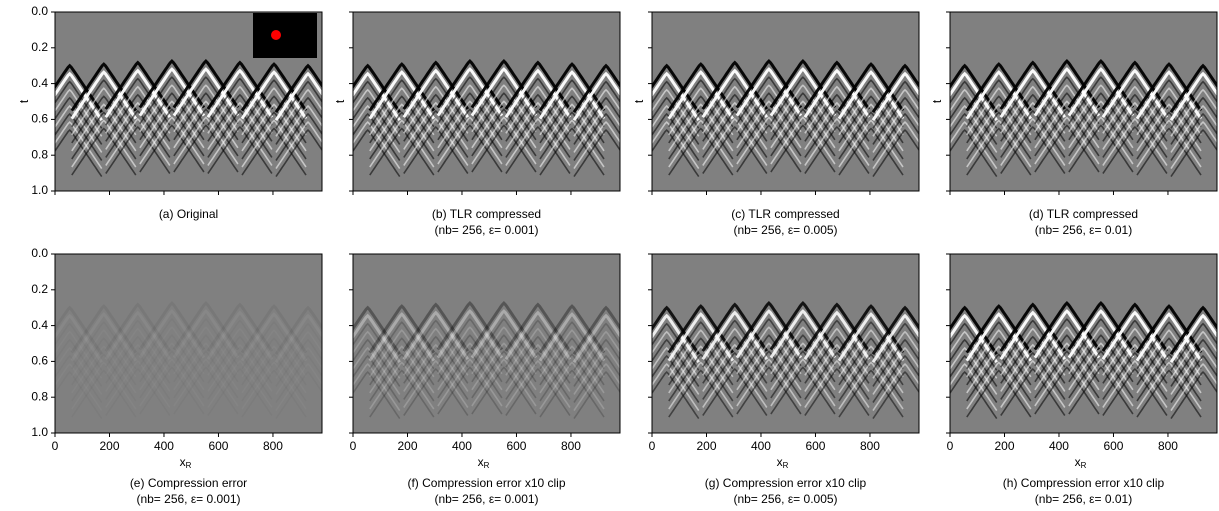  What do you see at coordinates (786, 483) in the screenshot?
I see `panel-caption: (g) Compression error x10 clip` at bounding box center [786, 483].